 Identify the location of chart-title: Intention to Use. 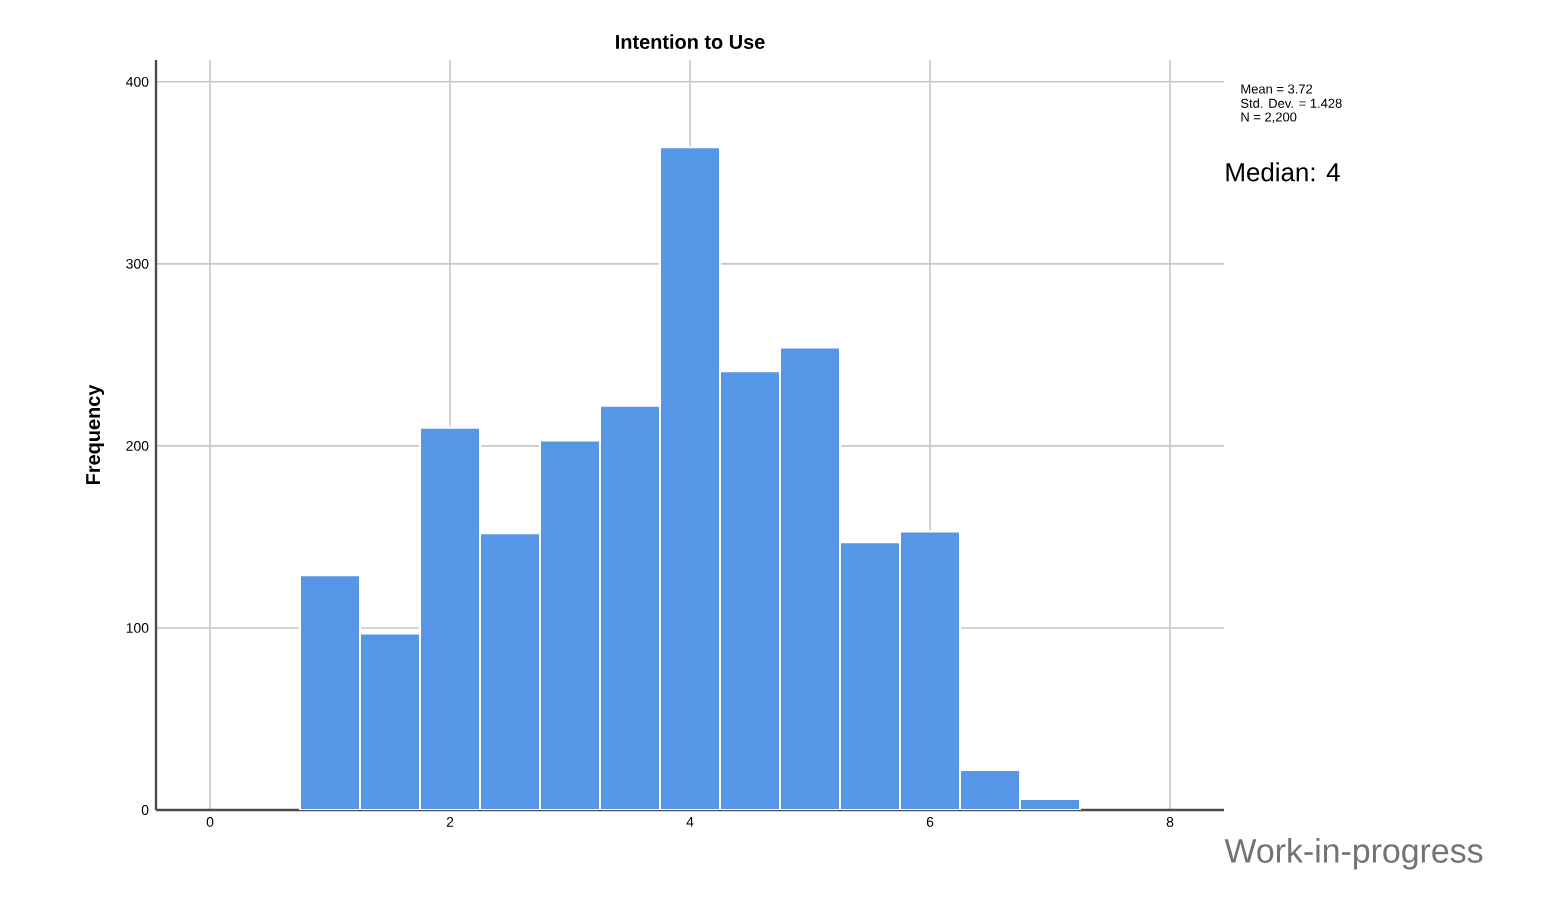
(690, 41).